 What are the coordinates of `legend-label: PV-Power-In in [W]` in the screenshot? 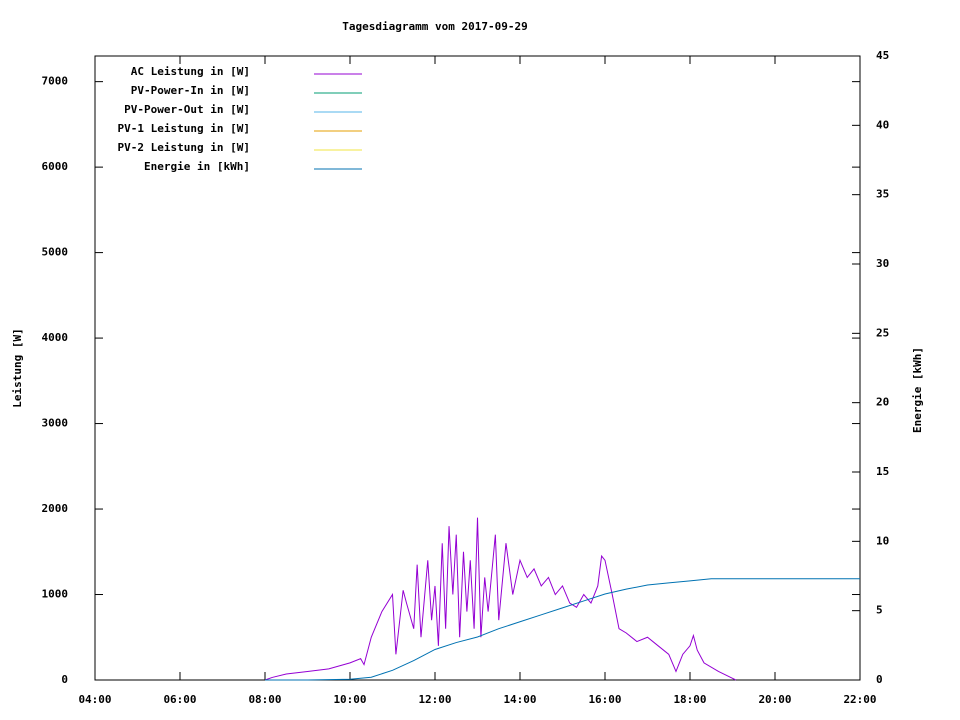 It's located at (190, 90).